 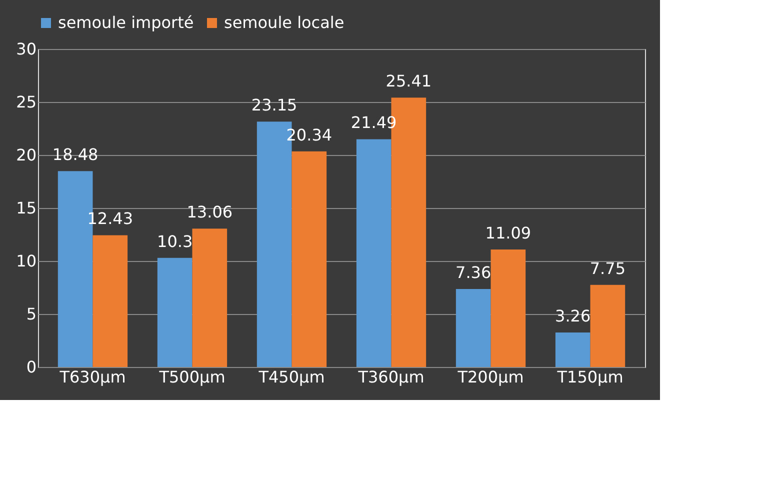 What do you see at coordinates (291, 377) in the screenshot?
I see `x-tick-label: T450µm` at bounding box center [291, 377].